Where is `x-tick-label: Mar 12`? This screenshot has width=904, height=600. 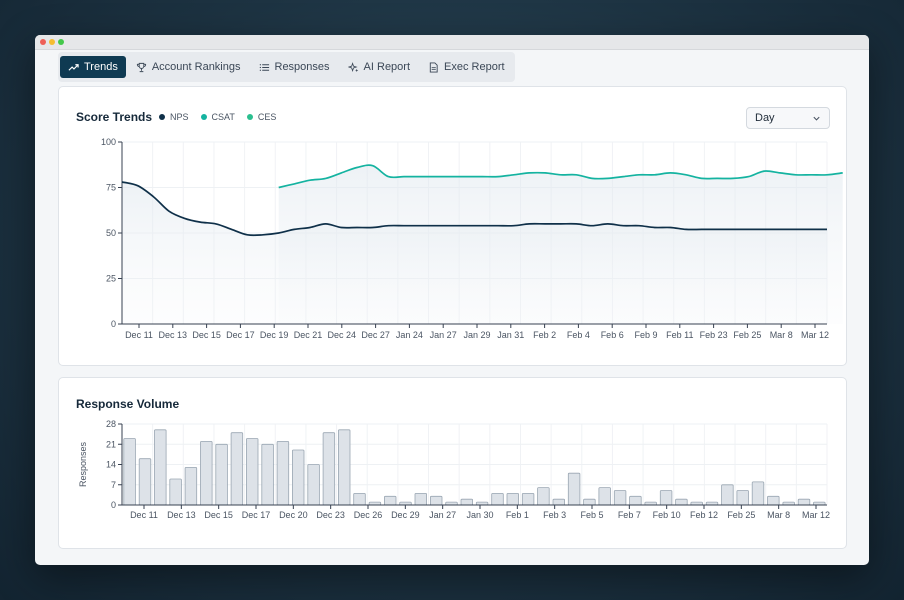 x-tick-label: Mar 12 is located at coordinates (815, 335).